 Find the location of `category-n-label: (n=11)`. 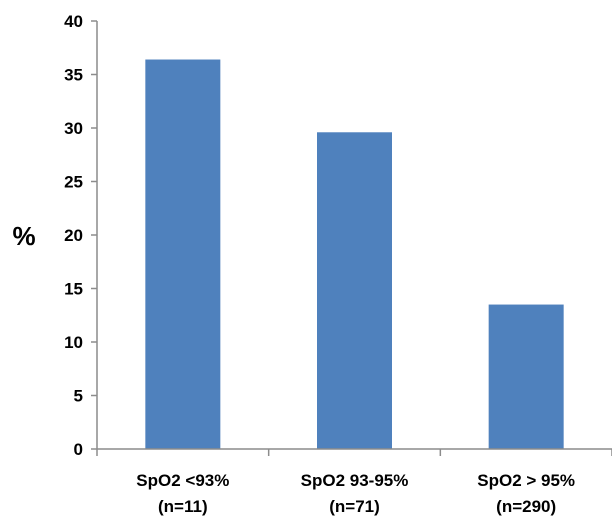

category-n-label: (n=11) is located at coordinates (183, 506).